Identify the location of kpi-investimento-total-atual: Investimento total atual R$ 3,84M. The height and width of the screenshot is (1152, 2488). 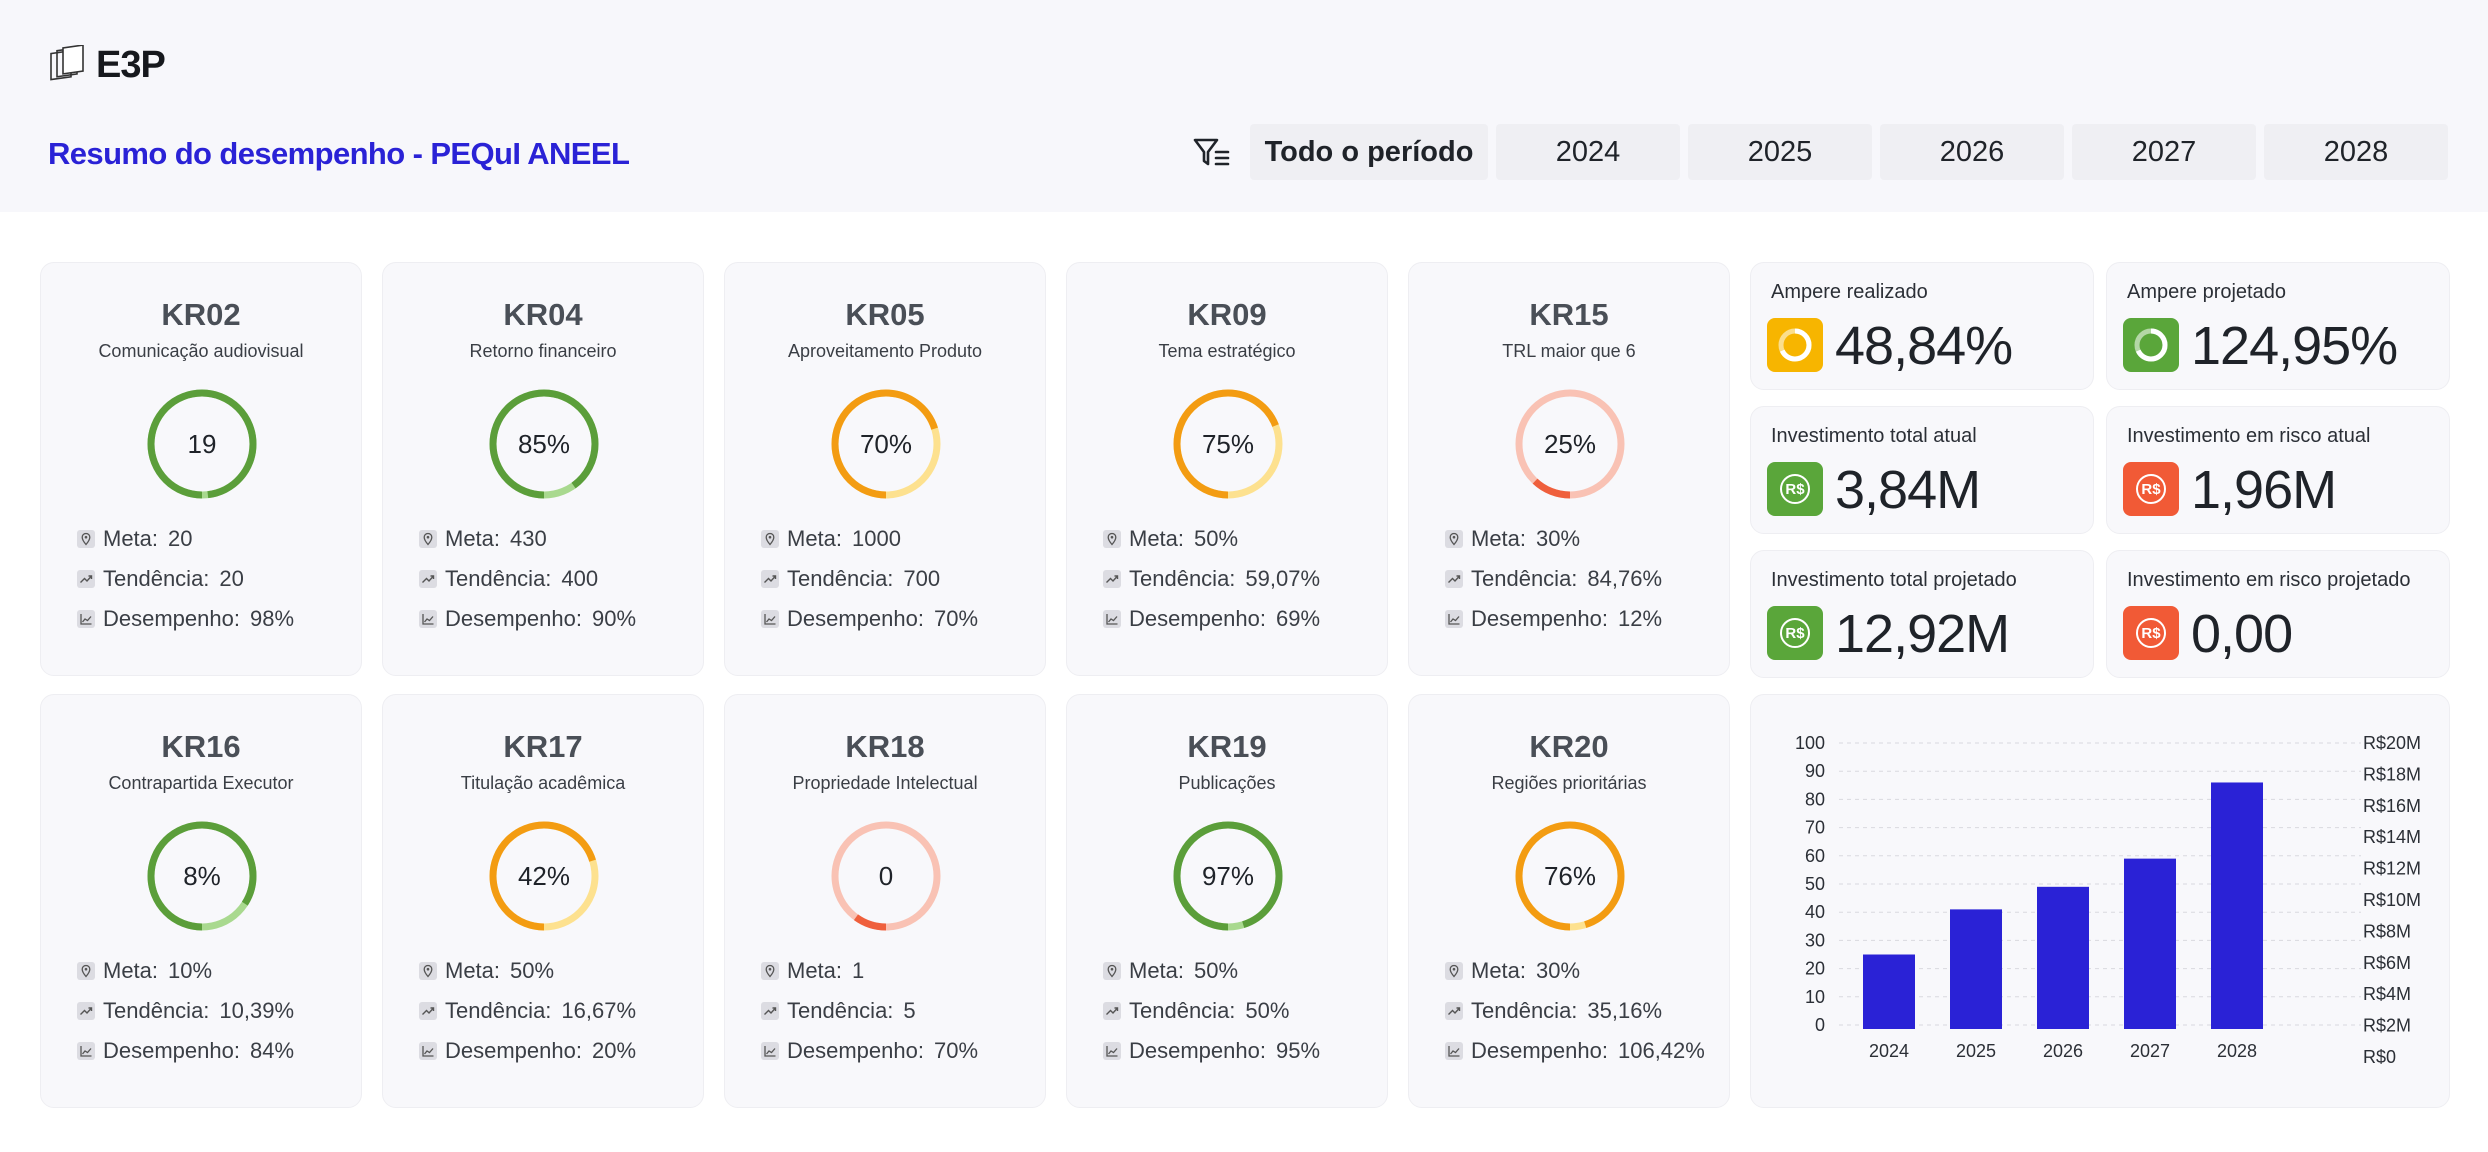
(1922, 470).